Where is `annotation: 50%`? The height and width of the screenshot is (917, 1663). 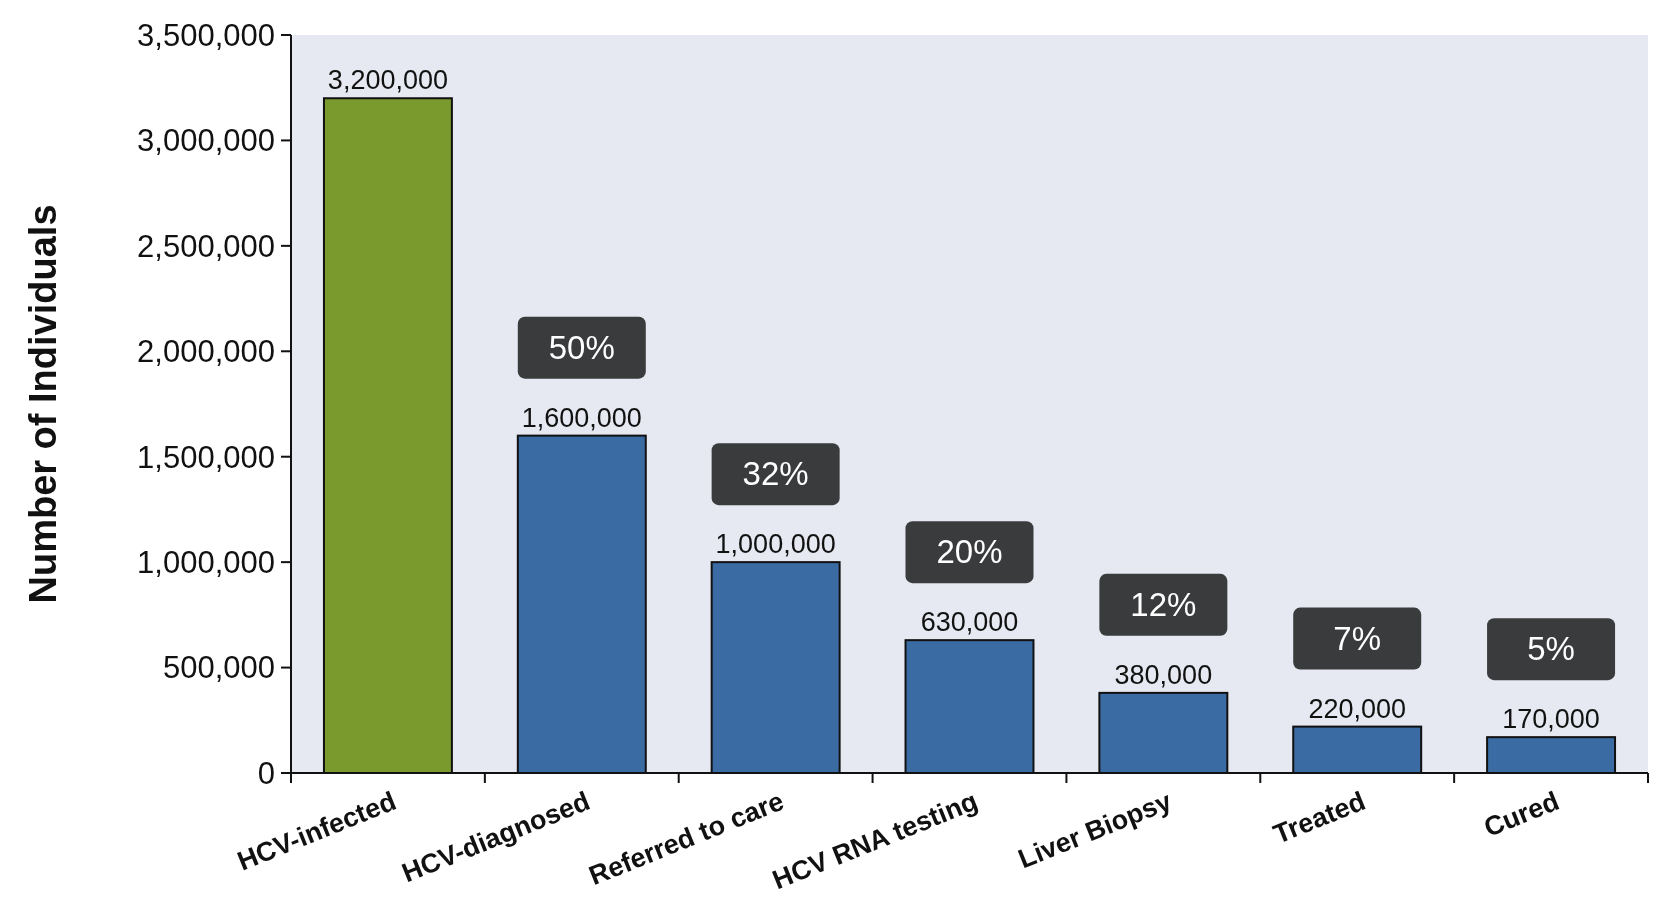
annotation: 50% is located at coordinates (581, 347).